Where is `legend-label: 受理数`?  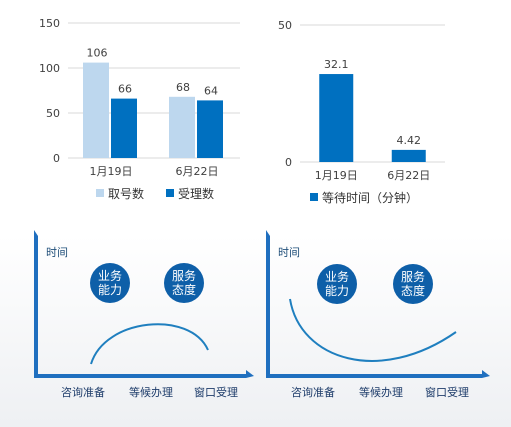
legend-label: 受理数 is located at coordinates (196, 193).